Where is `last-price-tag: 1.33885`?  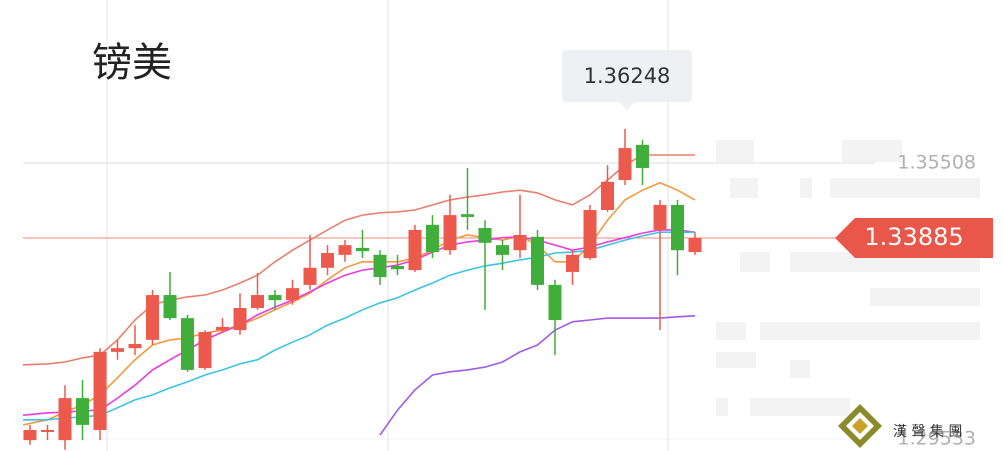 last-price-tag: 1.33885 is located at coordinates (914, 237).